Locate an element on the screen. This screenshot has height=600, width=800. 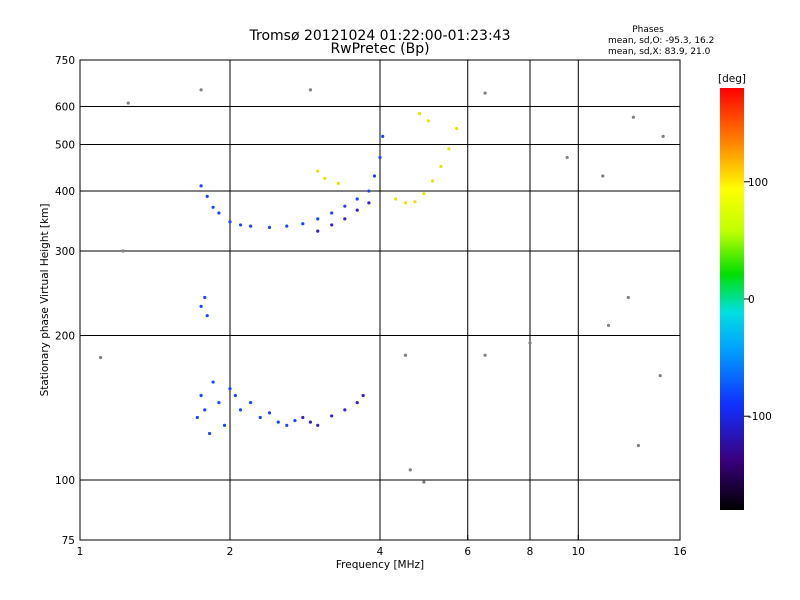
colorbar-tick-label: -100 is located at coordinates (760, 417).